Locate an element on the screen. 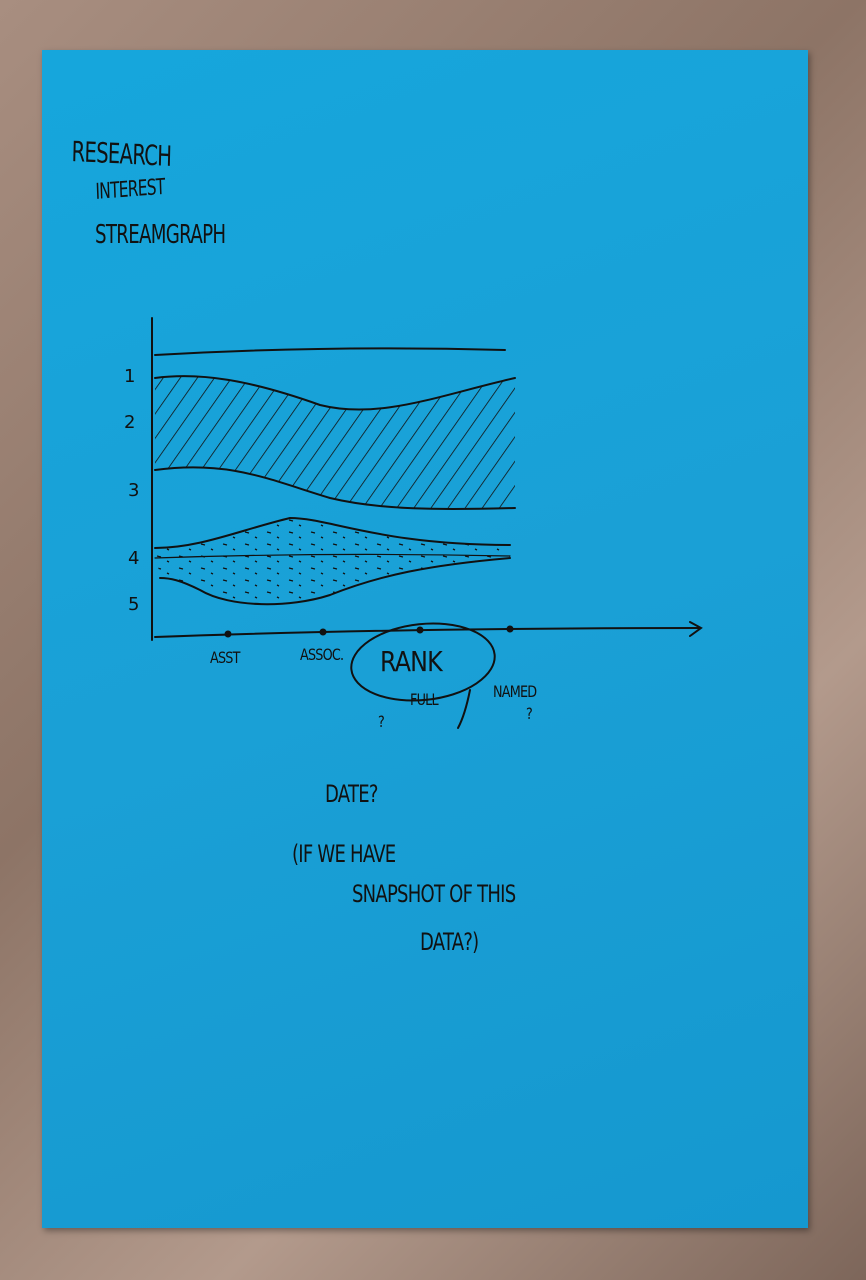 The image size is (866, 1280). y-tick-label-1: 1 is located at coordinates (129, 376).